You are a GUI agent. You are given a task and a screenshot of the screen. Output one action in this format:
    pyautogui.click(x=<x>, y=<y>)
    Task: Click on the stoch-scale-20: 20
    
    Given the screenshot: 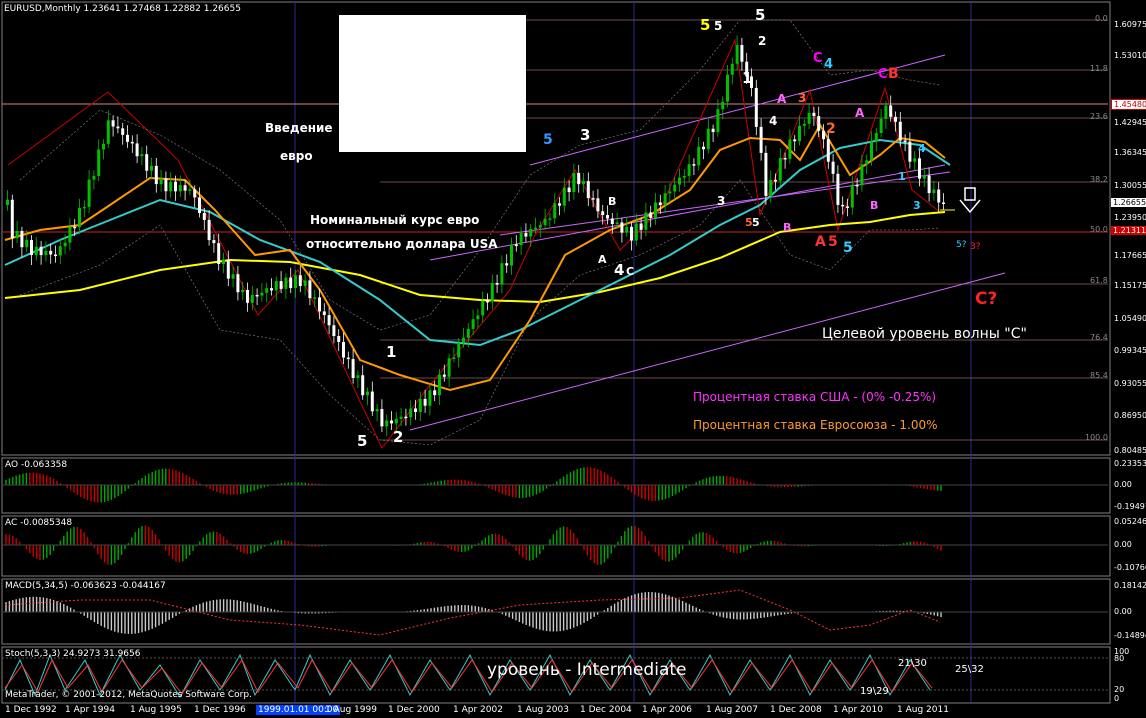 What is the action you would take?
    pyautogui.click(x=1119, y=689)
    